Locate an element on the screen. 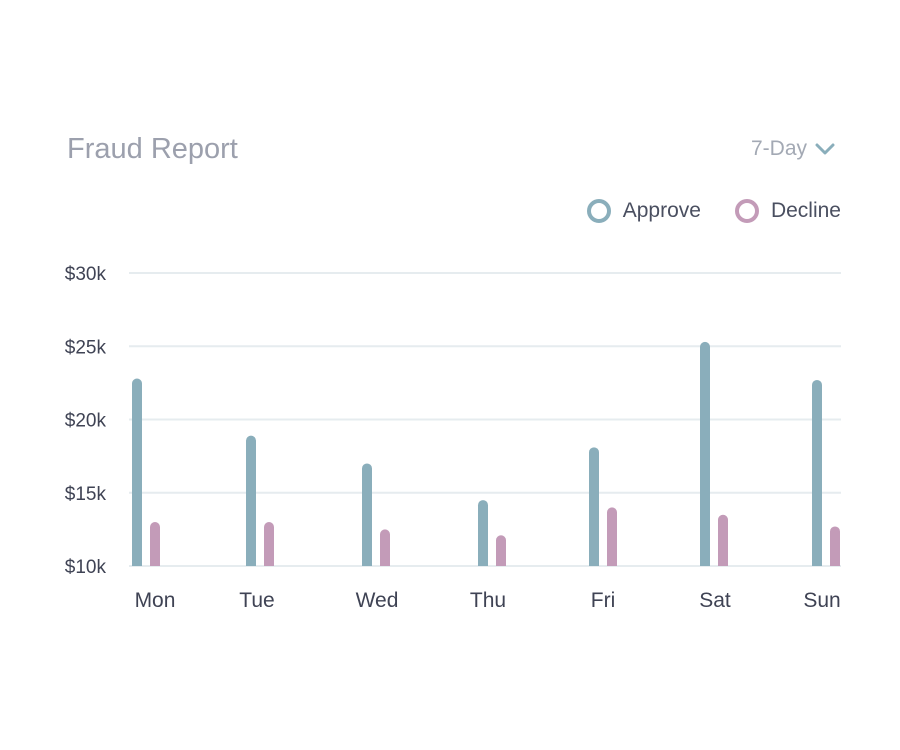 The width and height of the screenshot is (900, 750). range-label: 7-Day is located at coordinates (779, 148).